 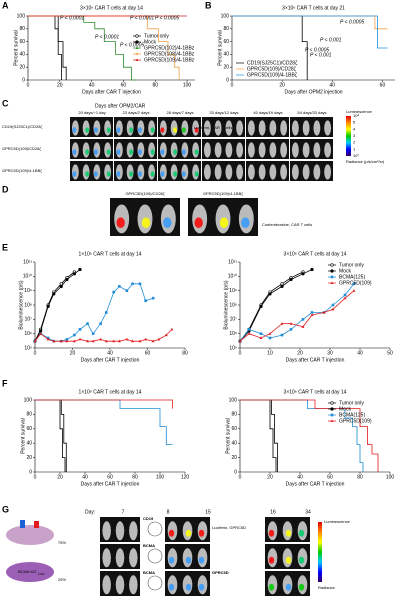 What do you see at coordinates (185, 477) in the screenshot?
I see `x-tick-label: 120` at bounding box center [185, 477].